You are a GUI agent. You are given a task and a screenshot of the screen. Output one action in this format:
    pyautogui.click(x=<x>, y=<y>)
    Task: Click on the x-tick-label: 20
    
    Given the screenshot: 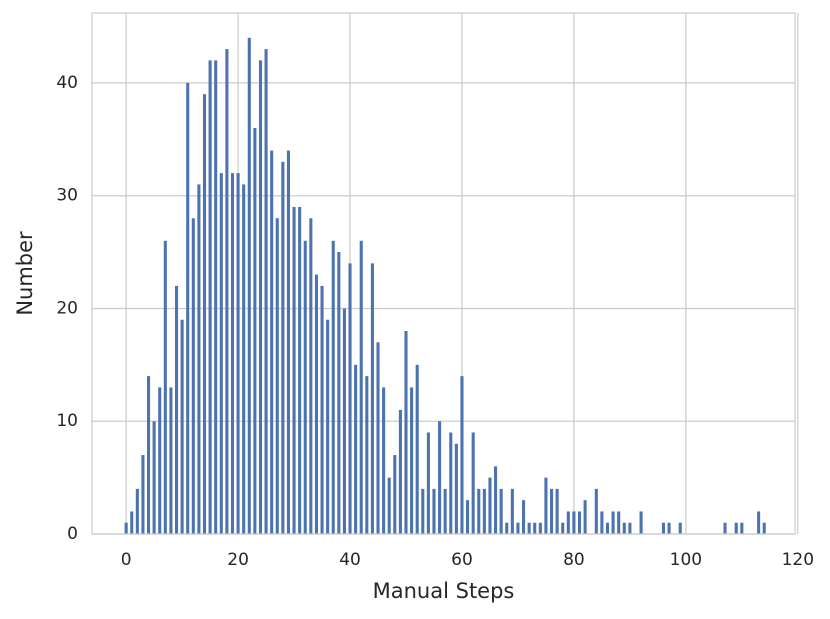 What is the action you would take?
    pyautogui.click(x=238, y=560)
    